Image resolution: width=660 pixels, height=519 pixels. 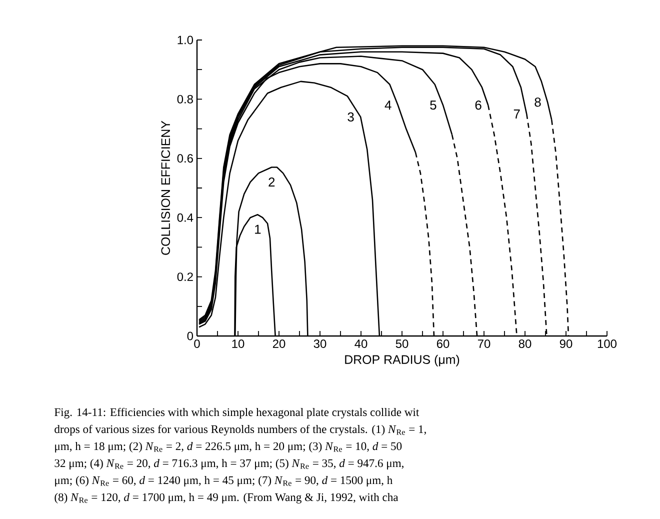 I want to click on series-label: 1, so click(x=258, y=229).